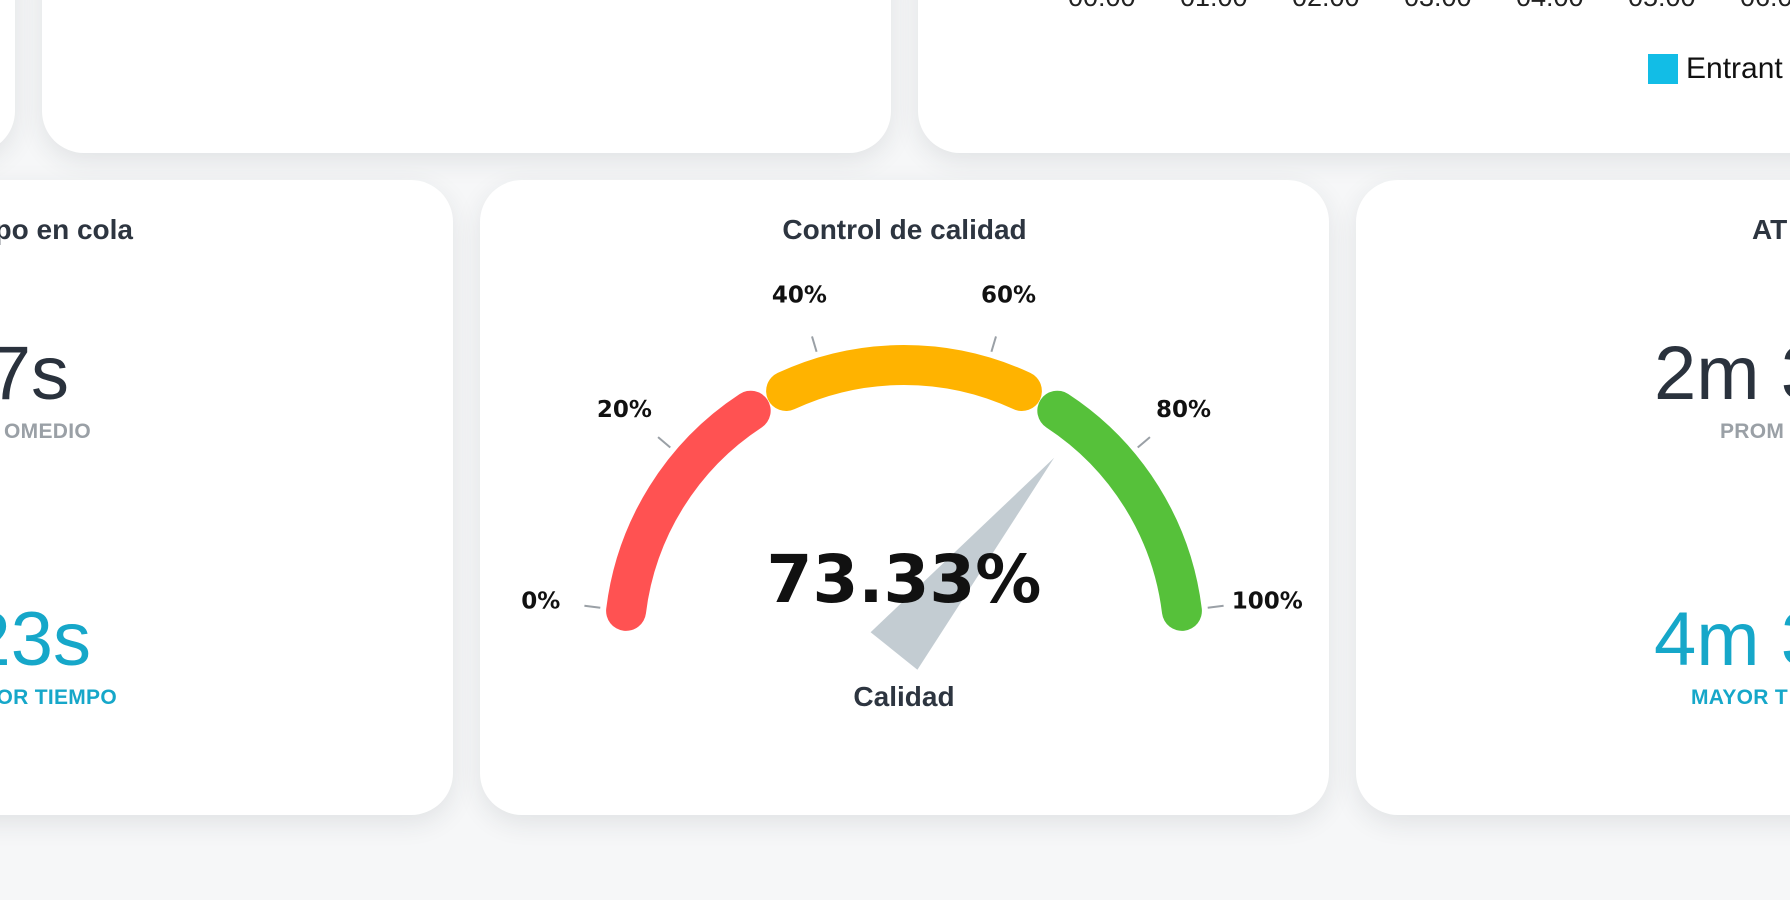  I want to click on gauge-bands, so click(904, 488).